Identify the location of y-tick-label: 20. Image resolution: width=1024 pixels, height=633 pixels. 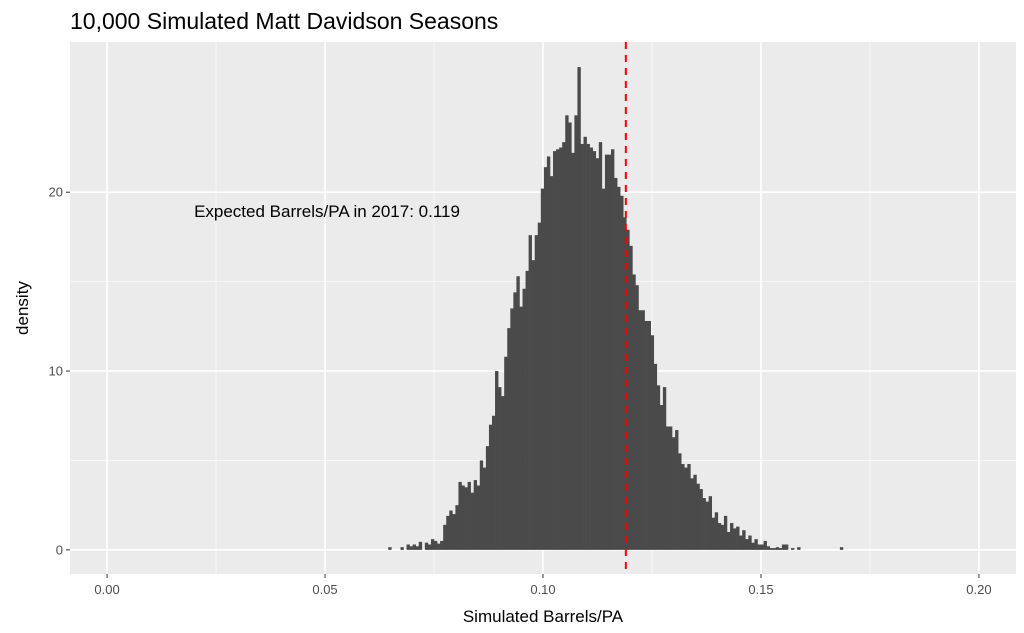
(56, 192).